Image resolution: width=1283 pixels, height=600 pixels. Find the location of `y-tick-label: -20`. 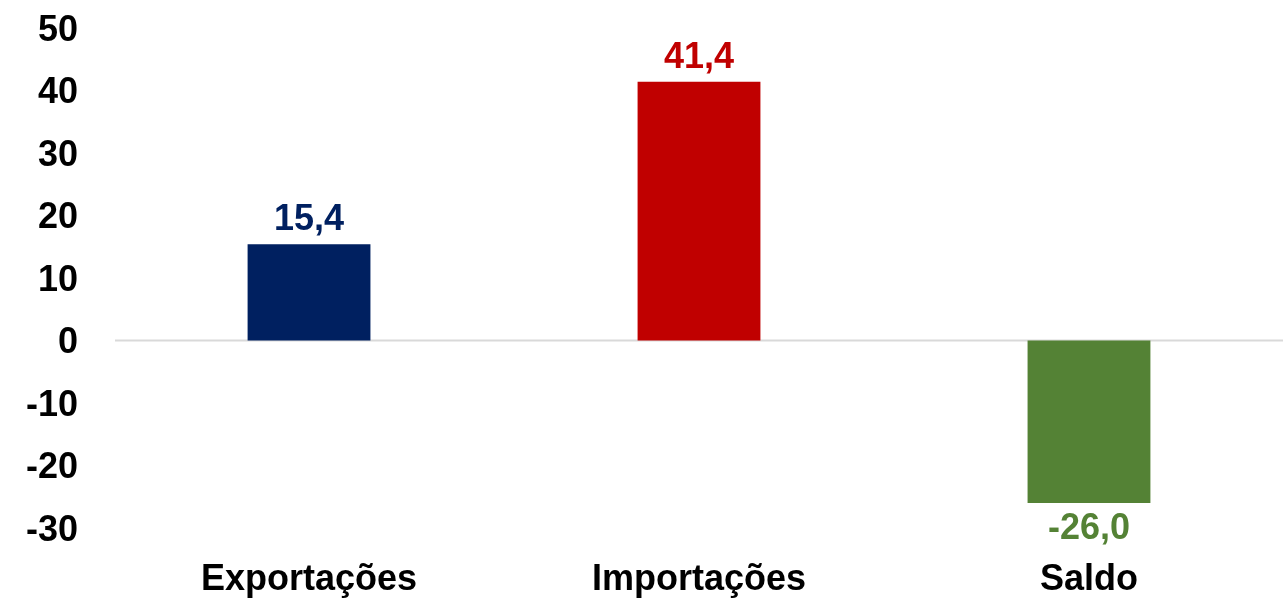

y-tick-label: -20 is located at coordinates (51, 466).